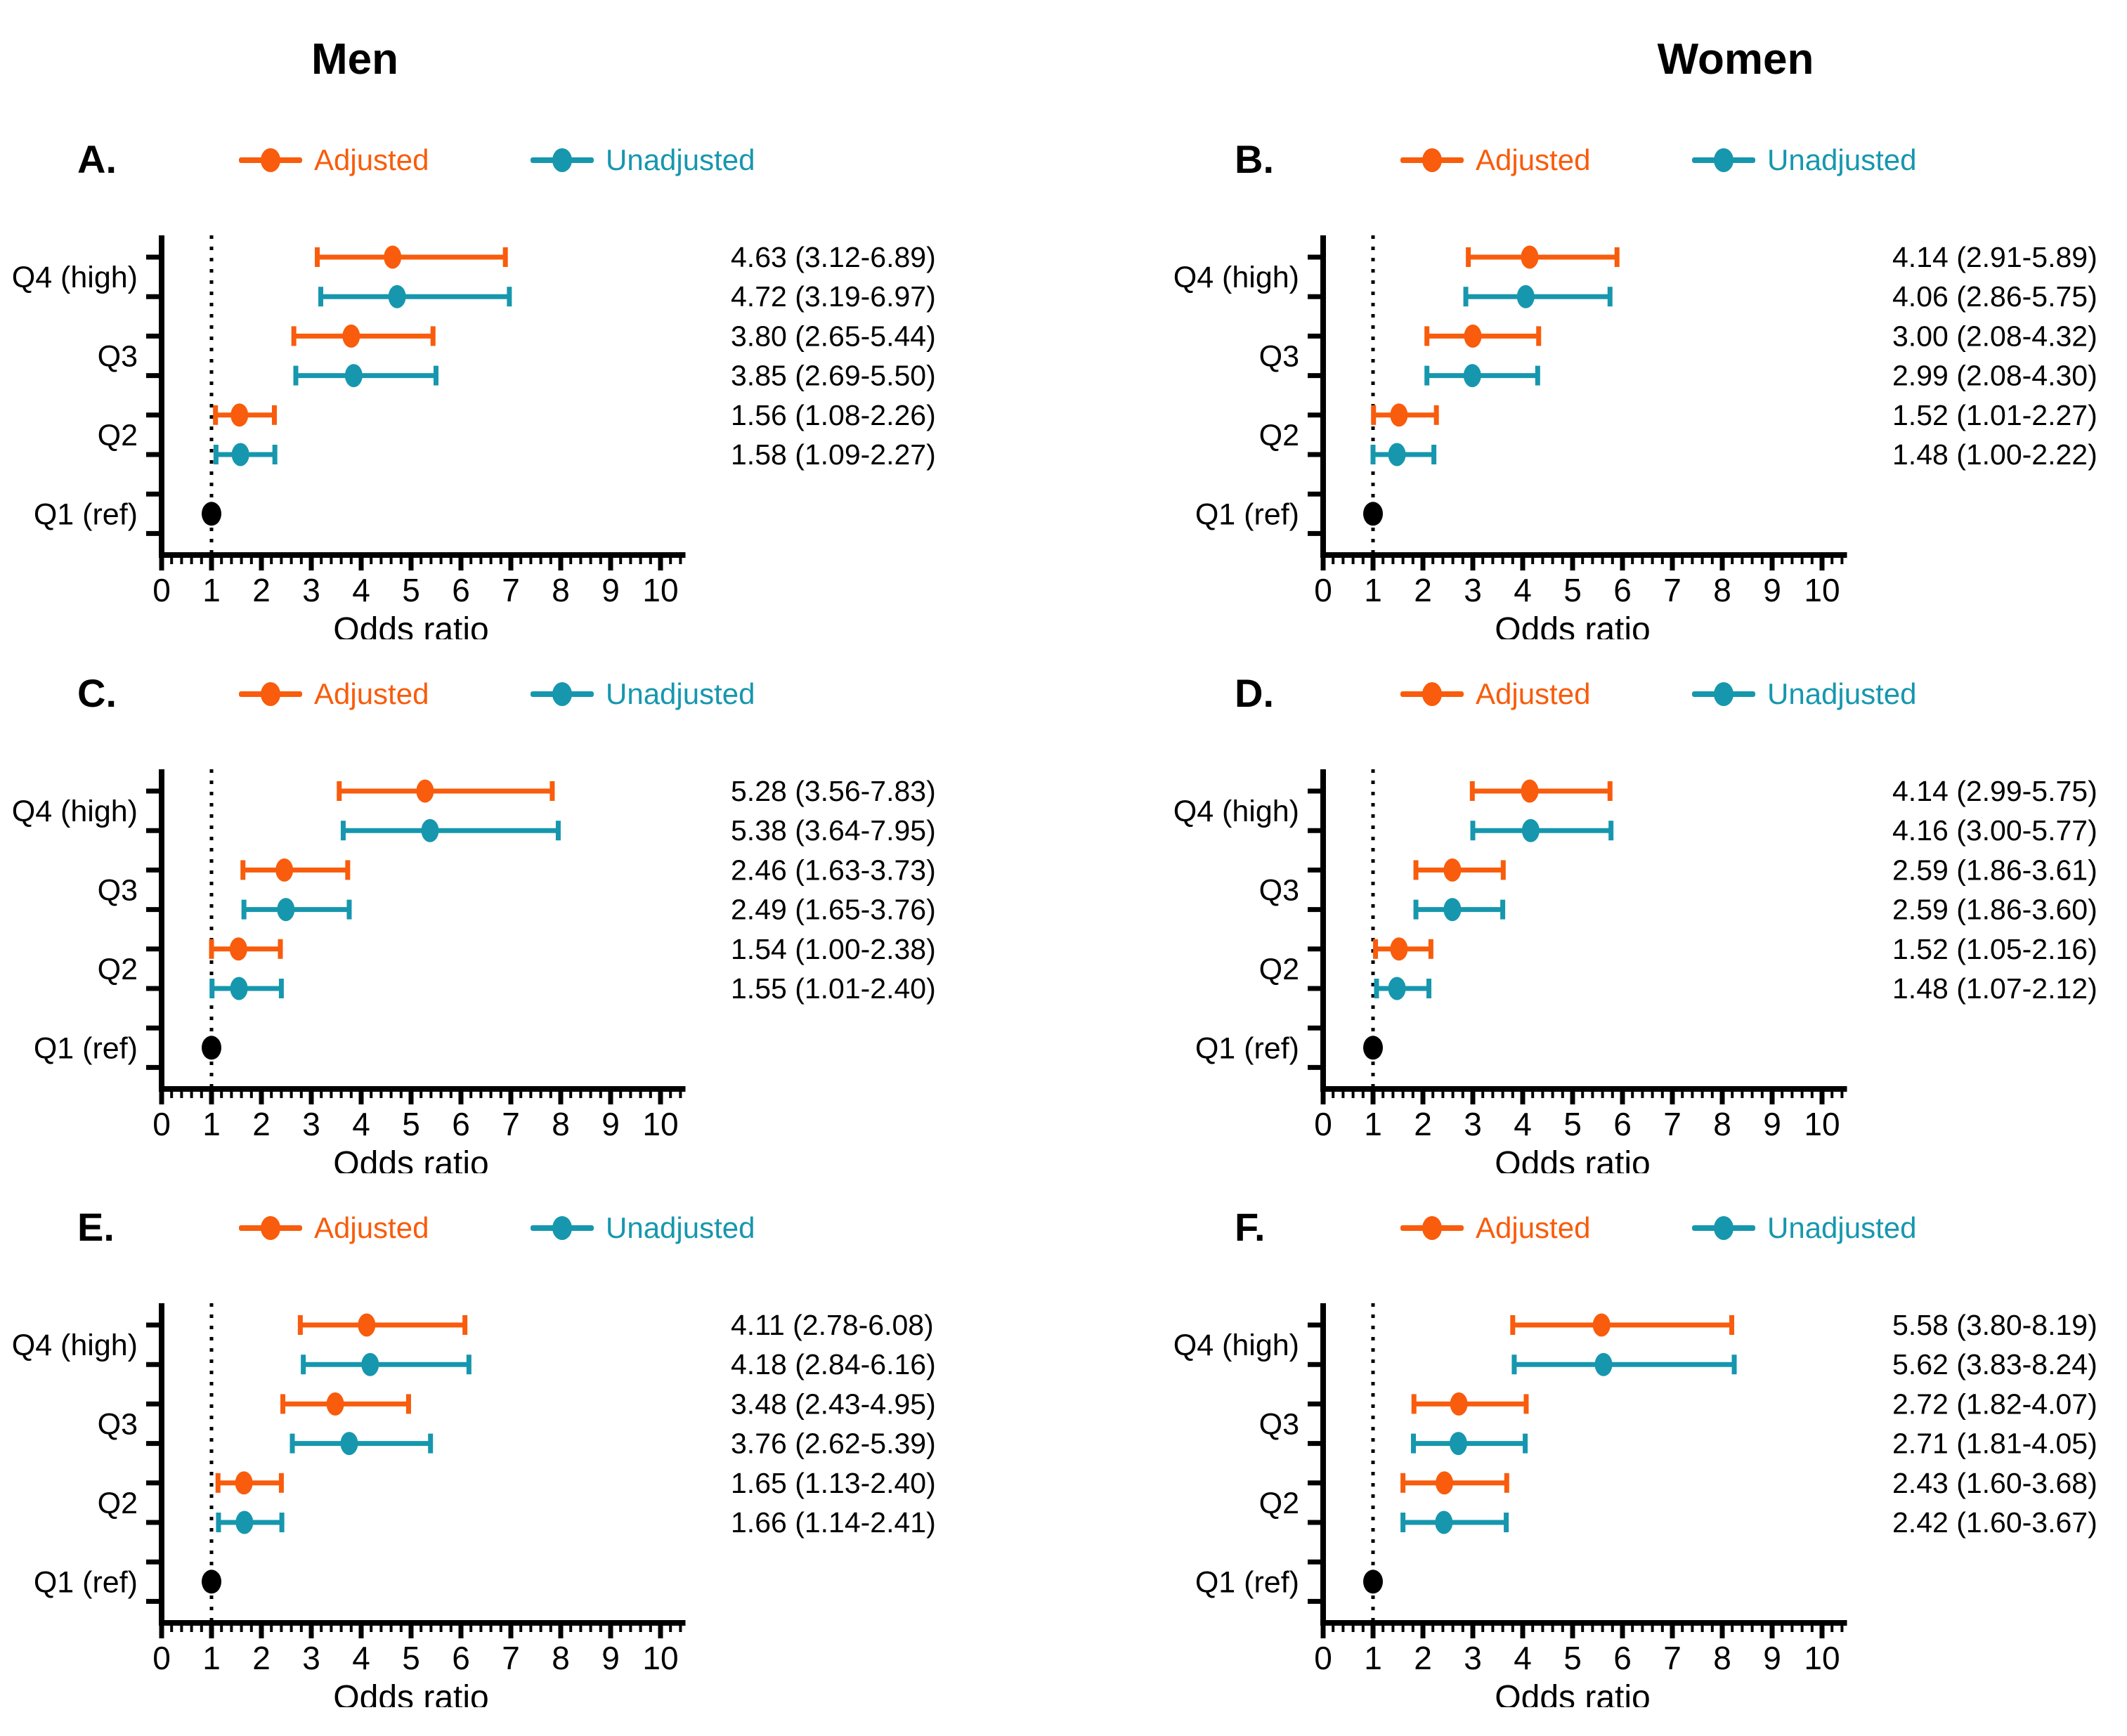  I want to click on annotation-text: 4.14 (2.99-5.75), so click(1994, 791).